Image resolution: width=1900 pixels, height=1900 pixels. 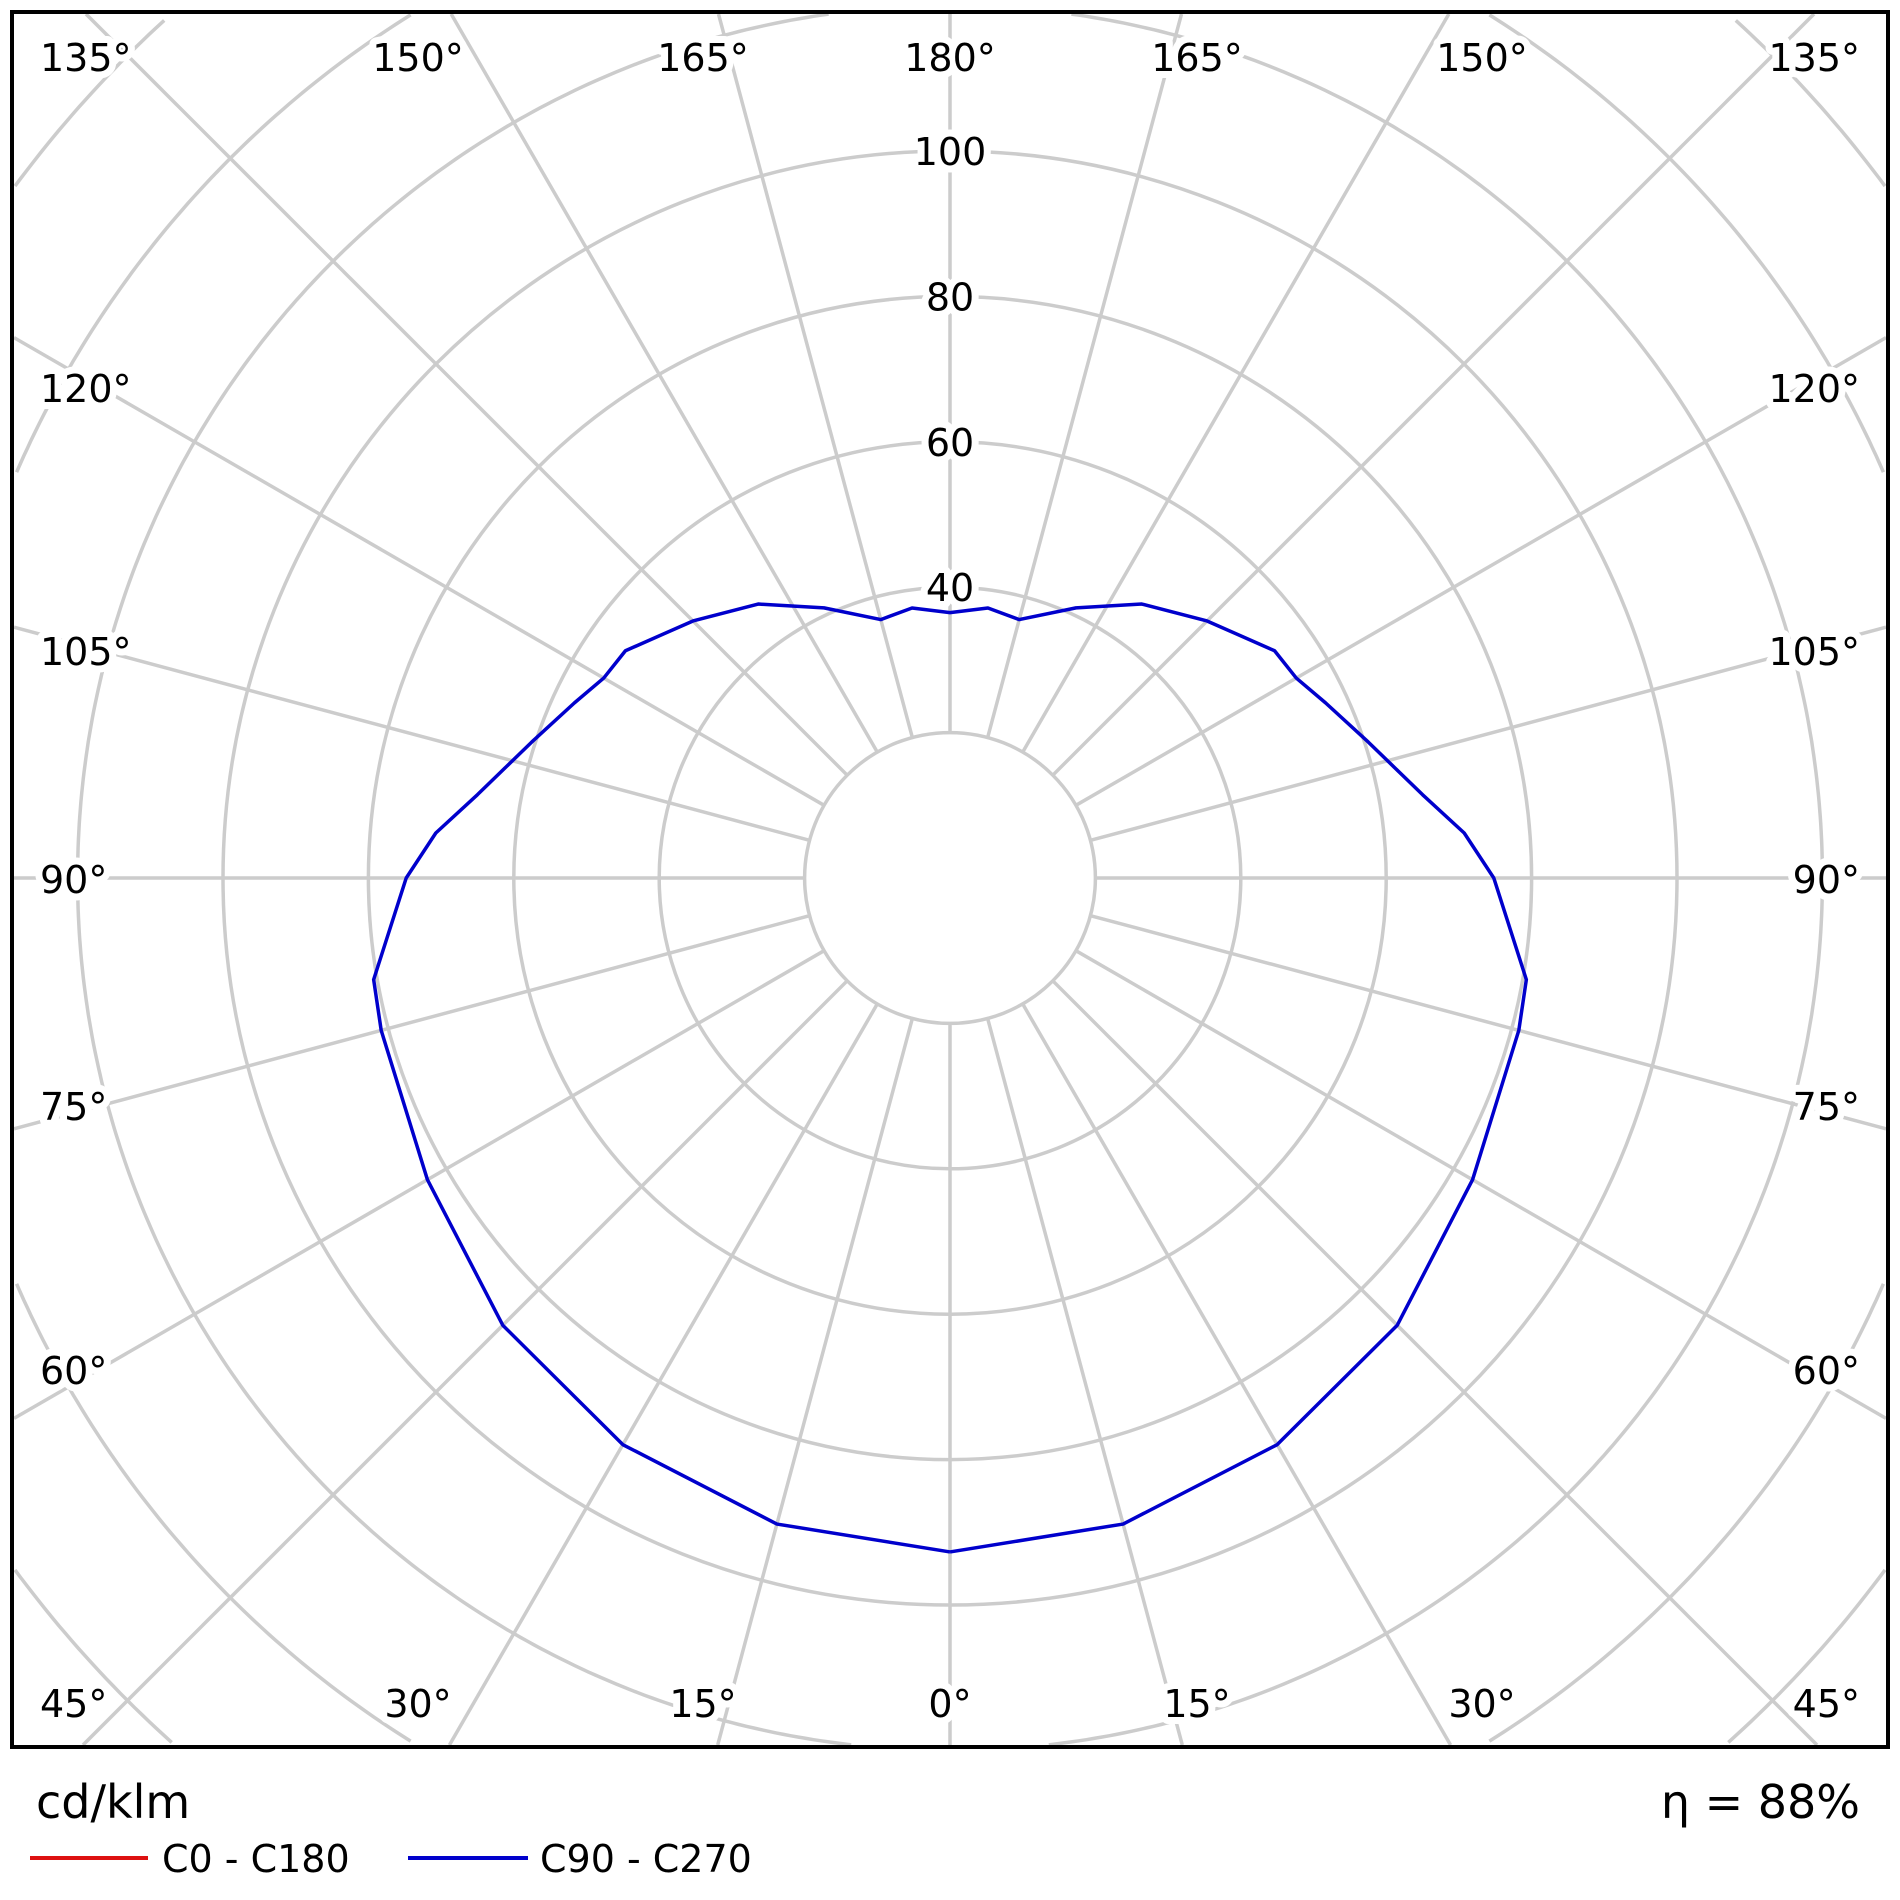 What do you see at coordinates (950, 443) in the screenshot?
I see `radial-tick-label: 60` at bounding box center [950, 443].